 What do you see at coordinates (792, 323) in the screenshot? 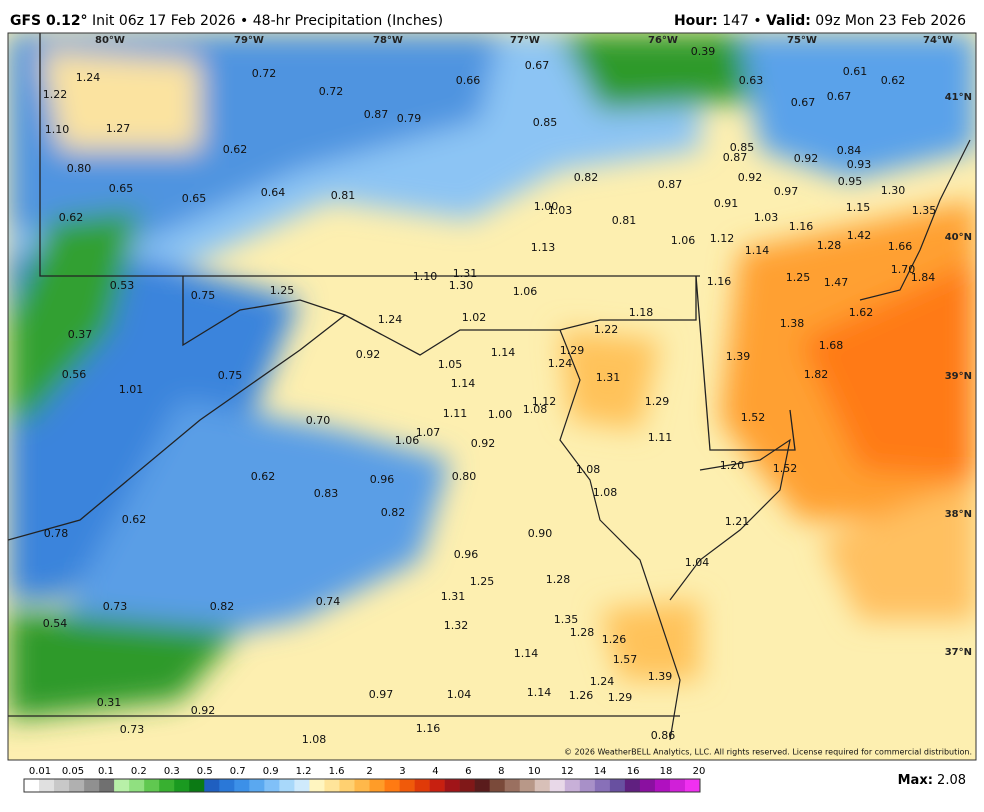
I see `precip-value: 1.38` at bounding box center [792, 323].